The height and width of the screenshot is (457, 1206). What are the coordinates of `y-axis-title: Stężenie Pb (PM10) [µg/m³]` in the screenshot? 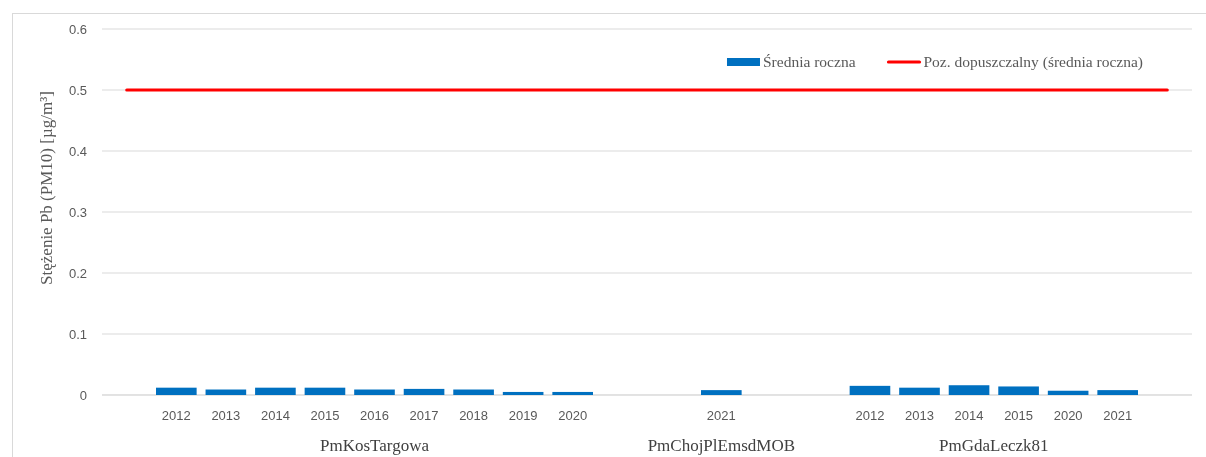 It's located at (46, 188).